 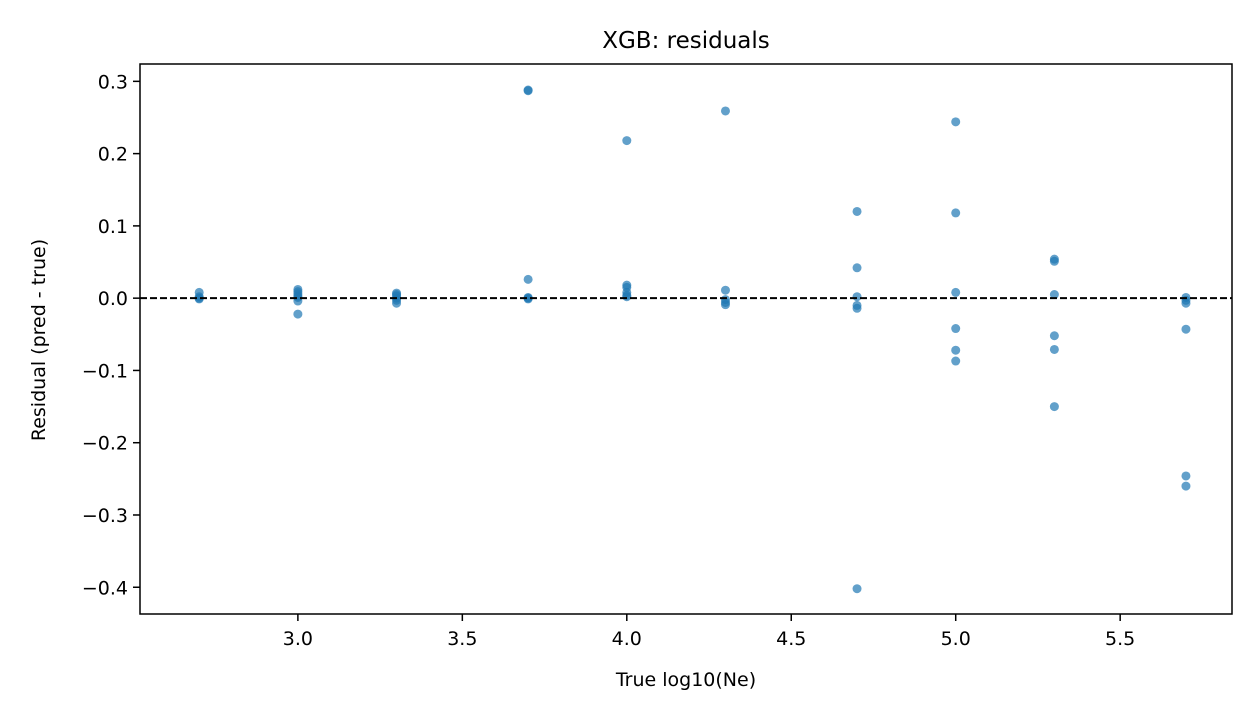 What do you see at coordinates (113, 155) in the screenshot?
I see `y-tick-label: 0.2` at bounding box center [113, 155].